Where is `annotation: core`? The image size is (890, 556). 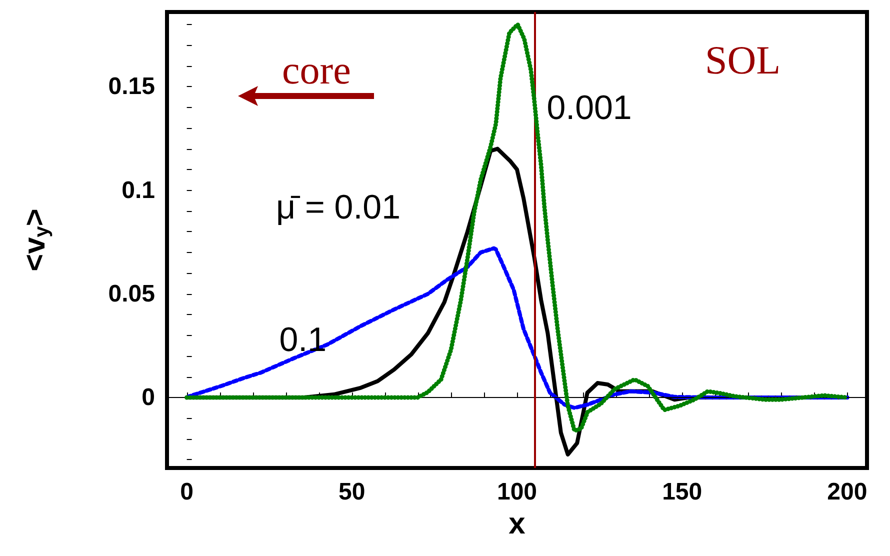 annotation: core is located at coordinates (316, 70).